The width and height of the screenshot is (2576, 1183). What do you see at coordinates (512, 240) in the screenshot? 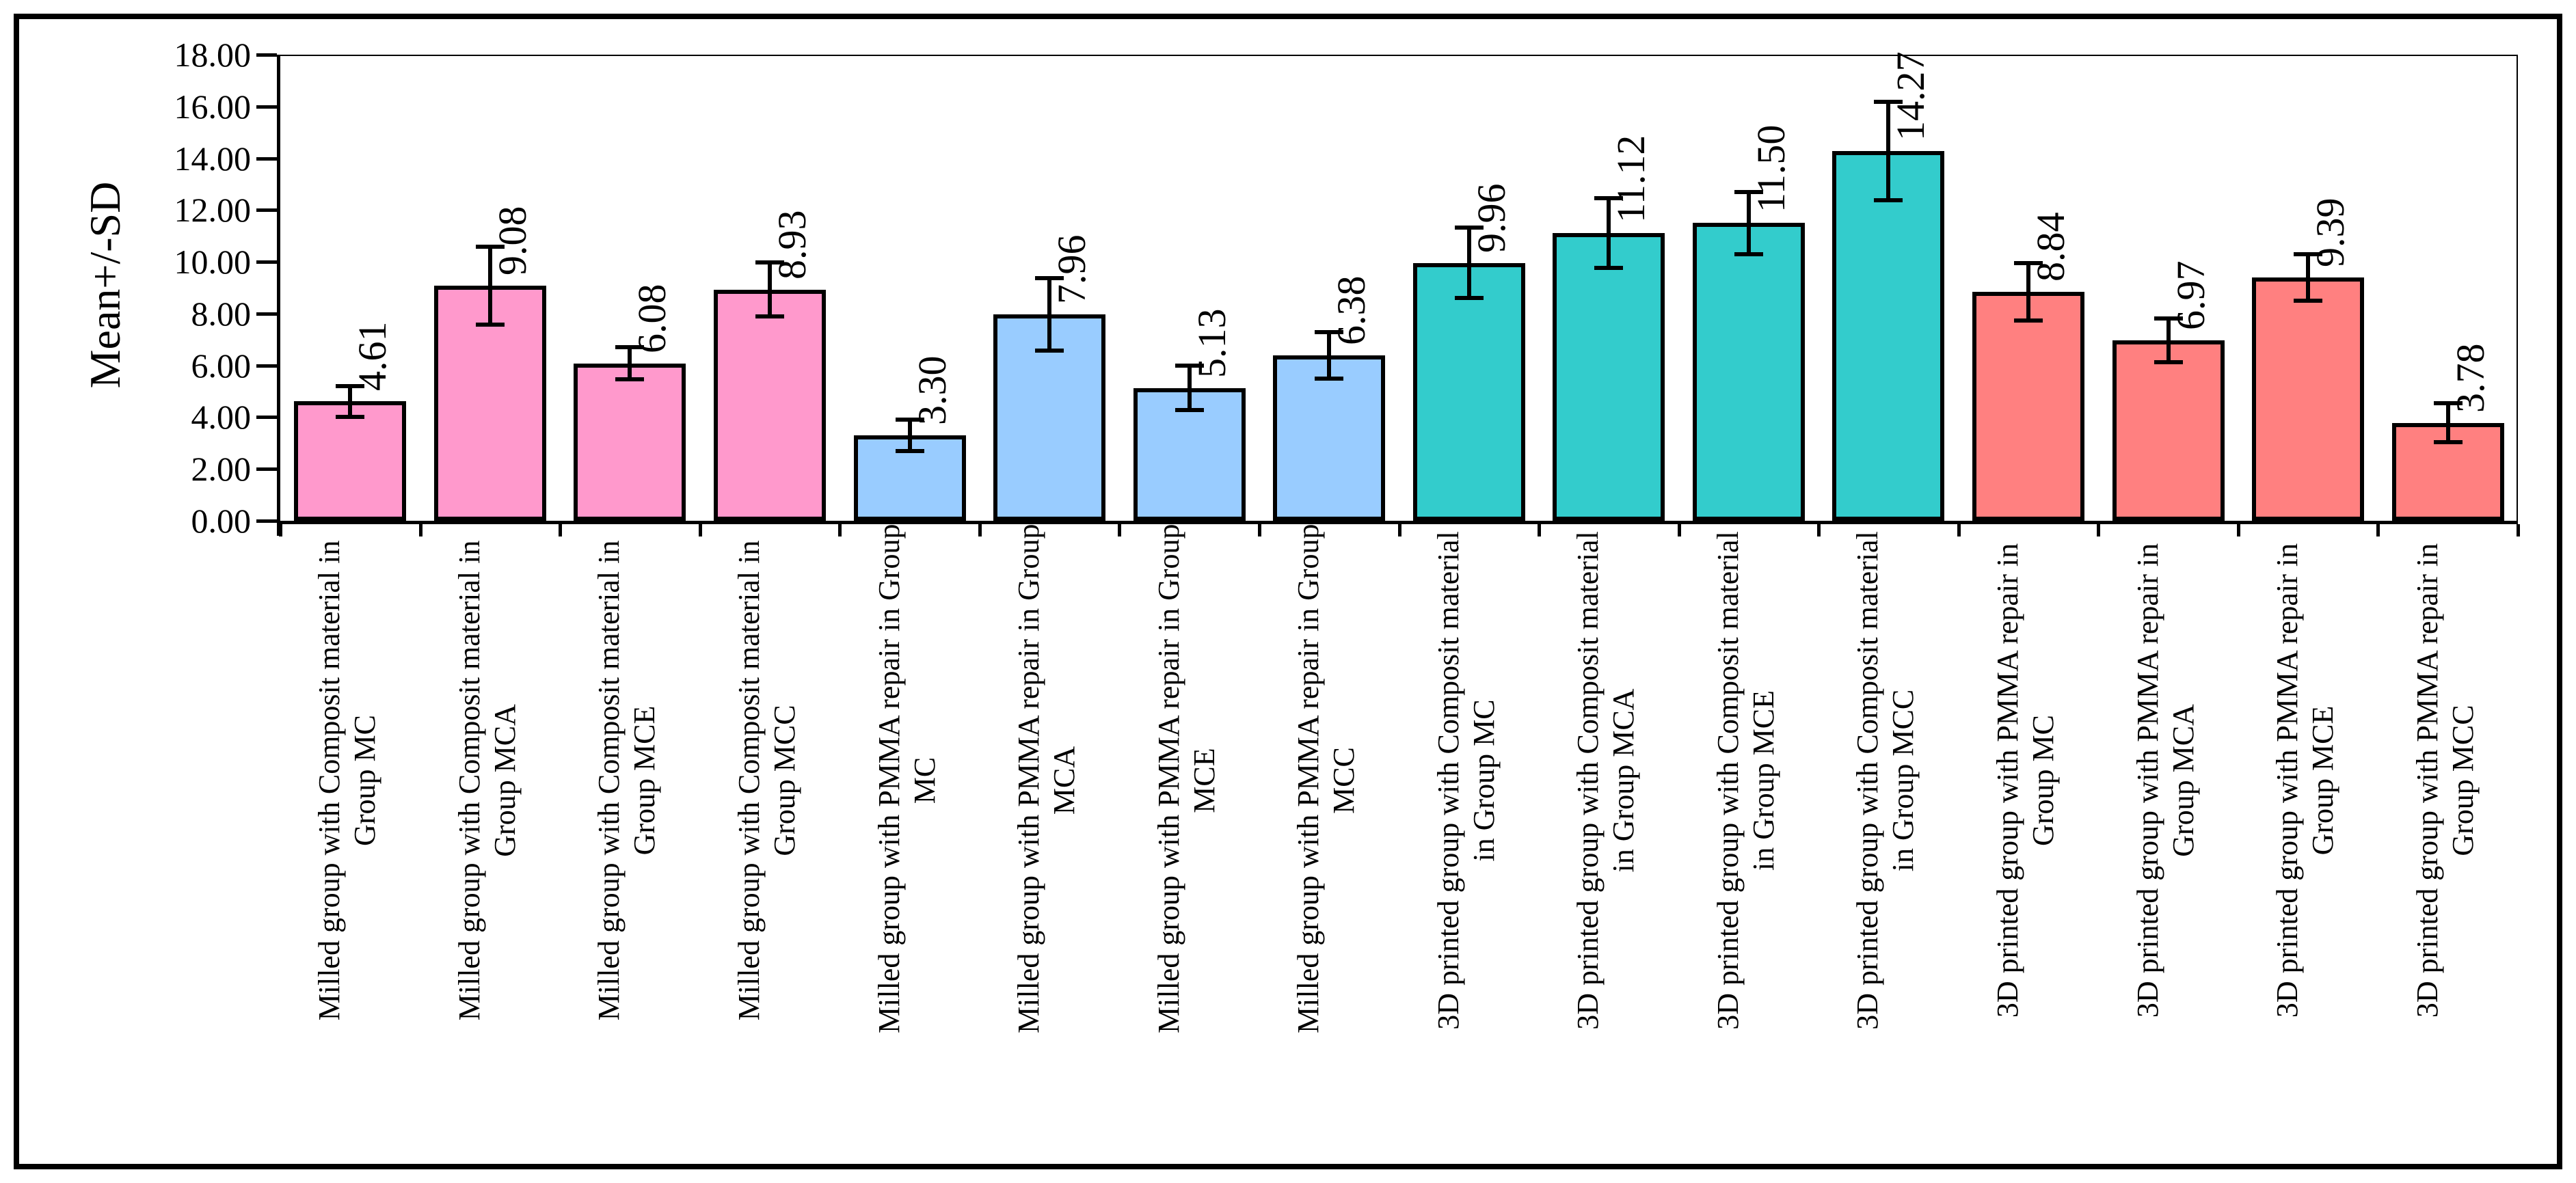
I see `bar-value-label: 9.08` at bounding box center [512, 240].